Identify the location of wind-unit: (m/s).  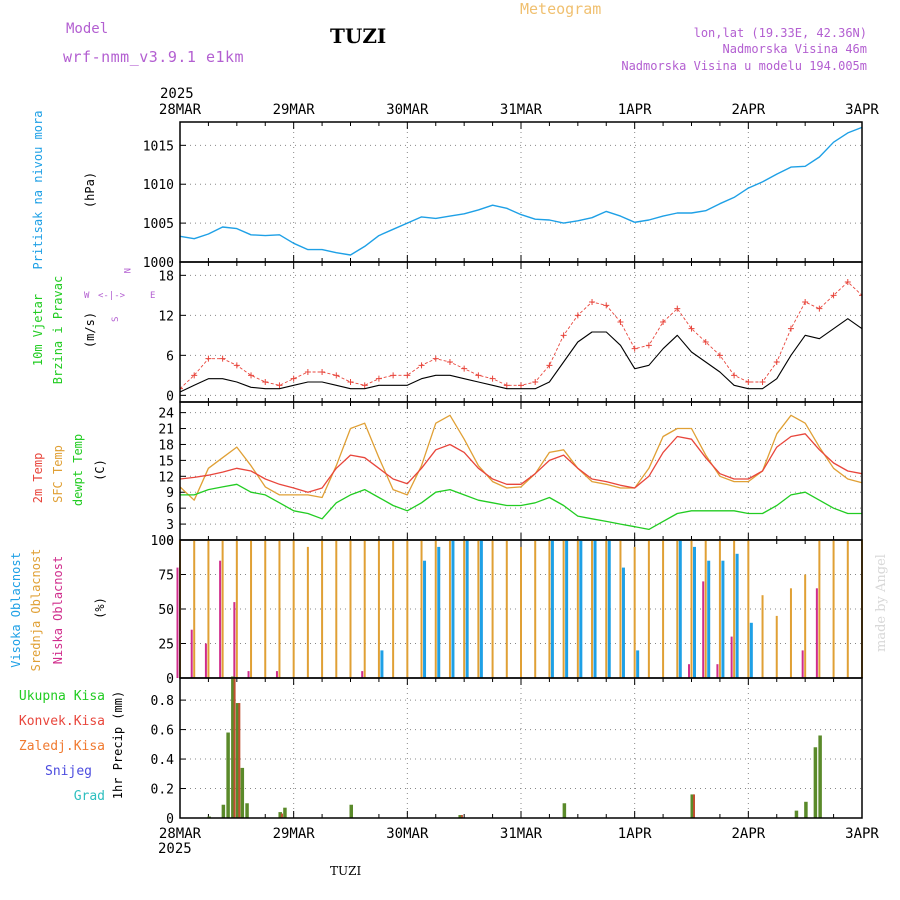
(90, 330).